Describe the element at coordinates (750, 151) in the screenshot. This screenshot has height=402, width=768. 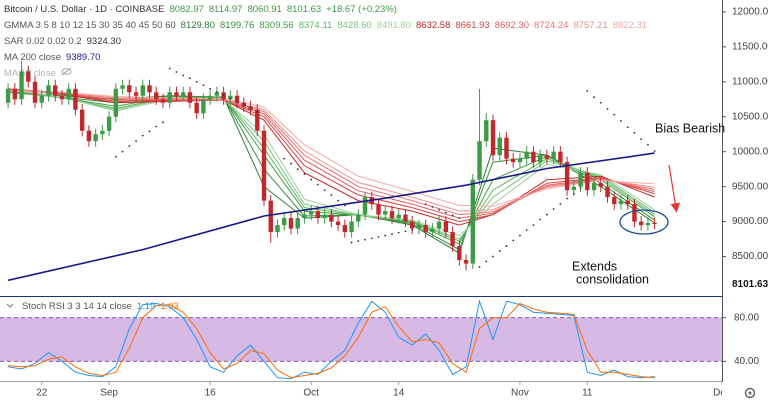
I see `y-tick-label: 10000.00` at that location.